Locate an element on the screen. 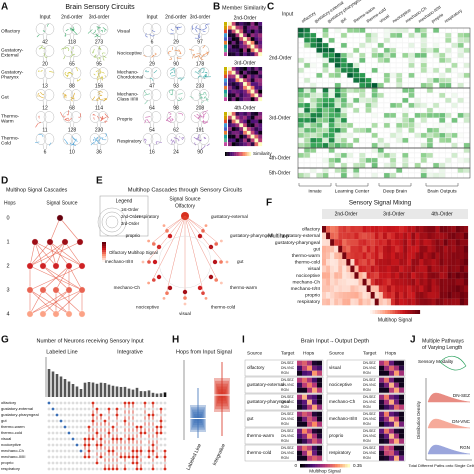  row-label: Mechano-Chordotonal is located at coordinates (130, 75).